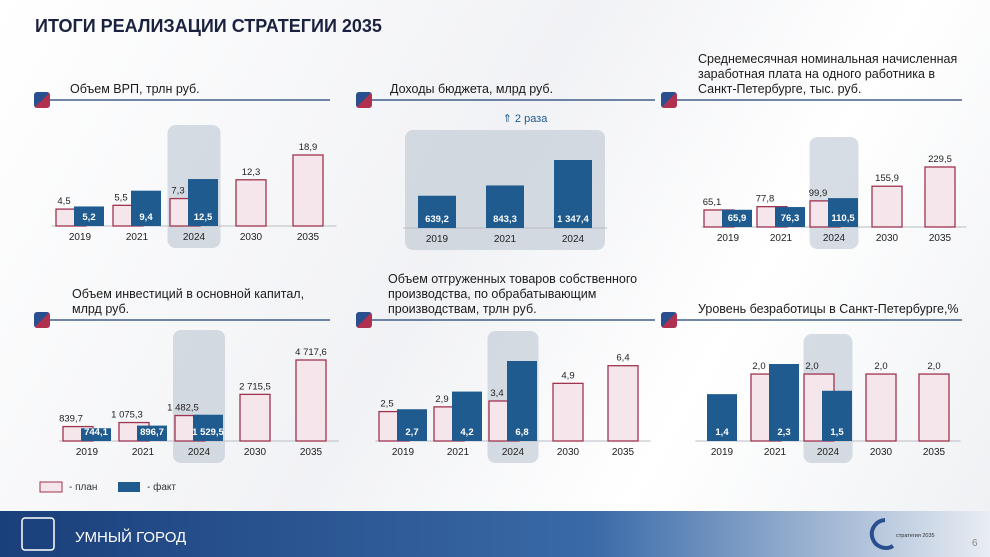 This screenshot has width=990, height=557. What do you see at coordinates (622, 358) in the screenshot?
I see `value-label: 6,4` at bounding box center [622, 358].